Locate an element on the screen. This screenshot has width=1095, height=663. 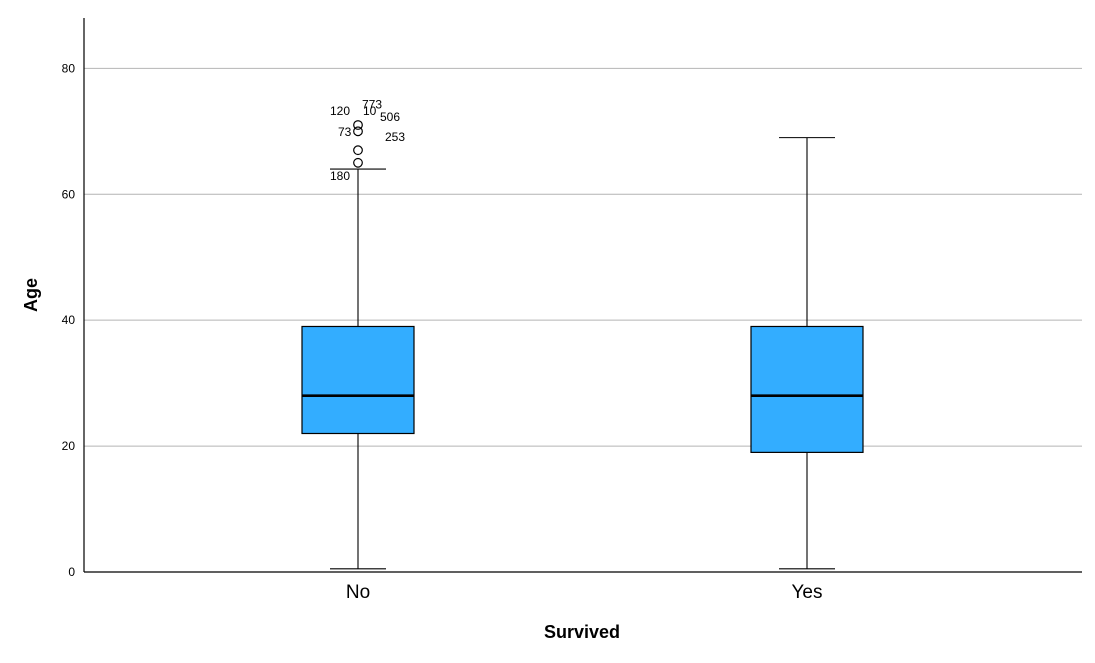
outlier-label: 773 is located at coordinates (372, 104).